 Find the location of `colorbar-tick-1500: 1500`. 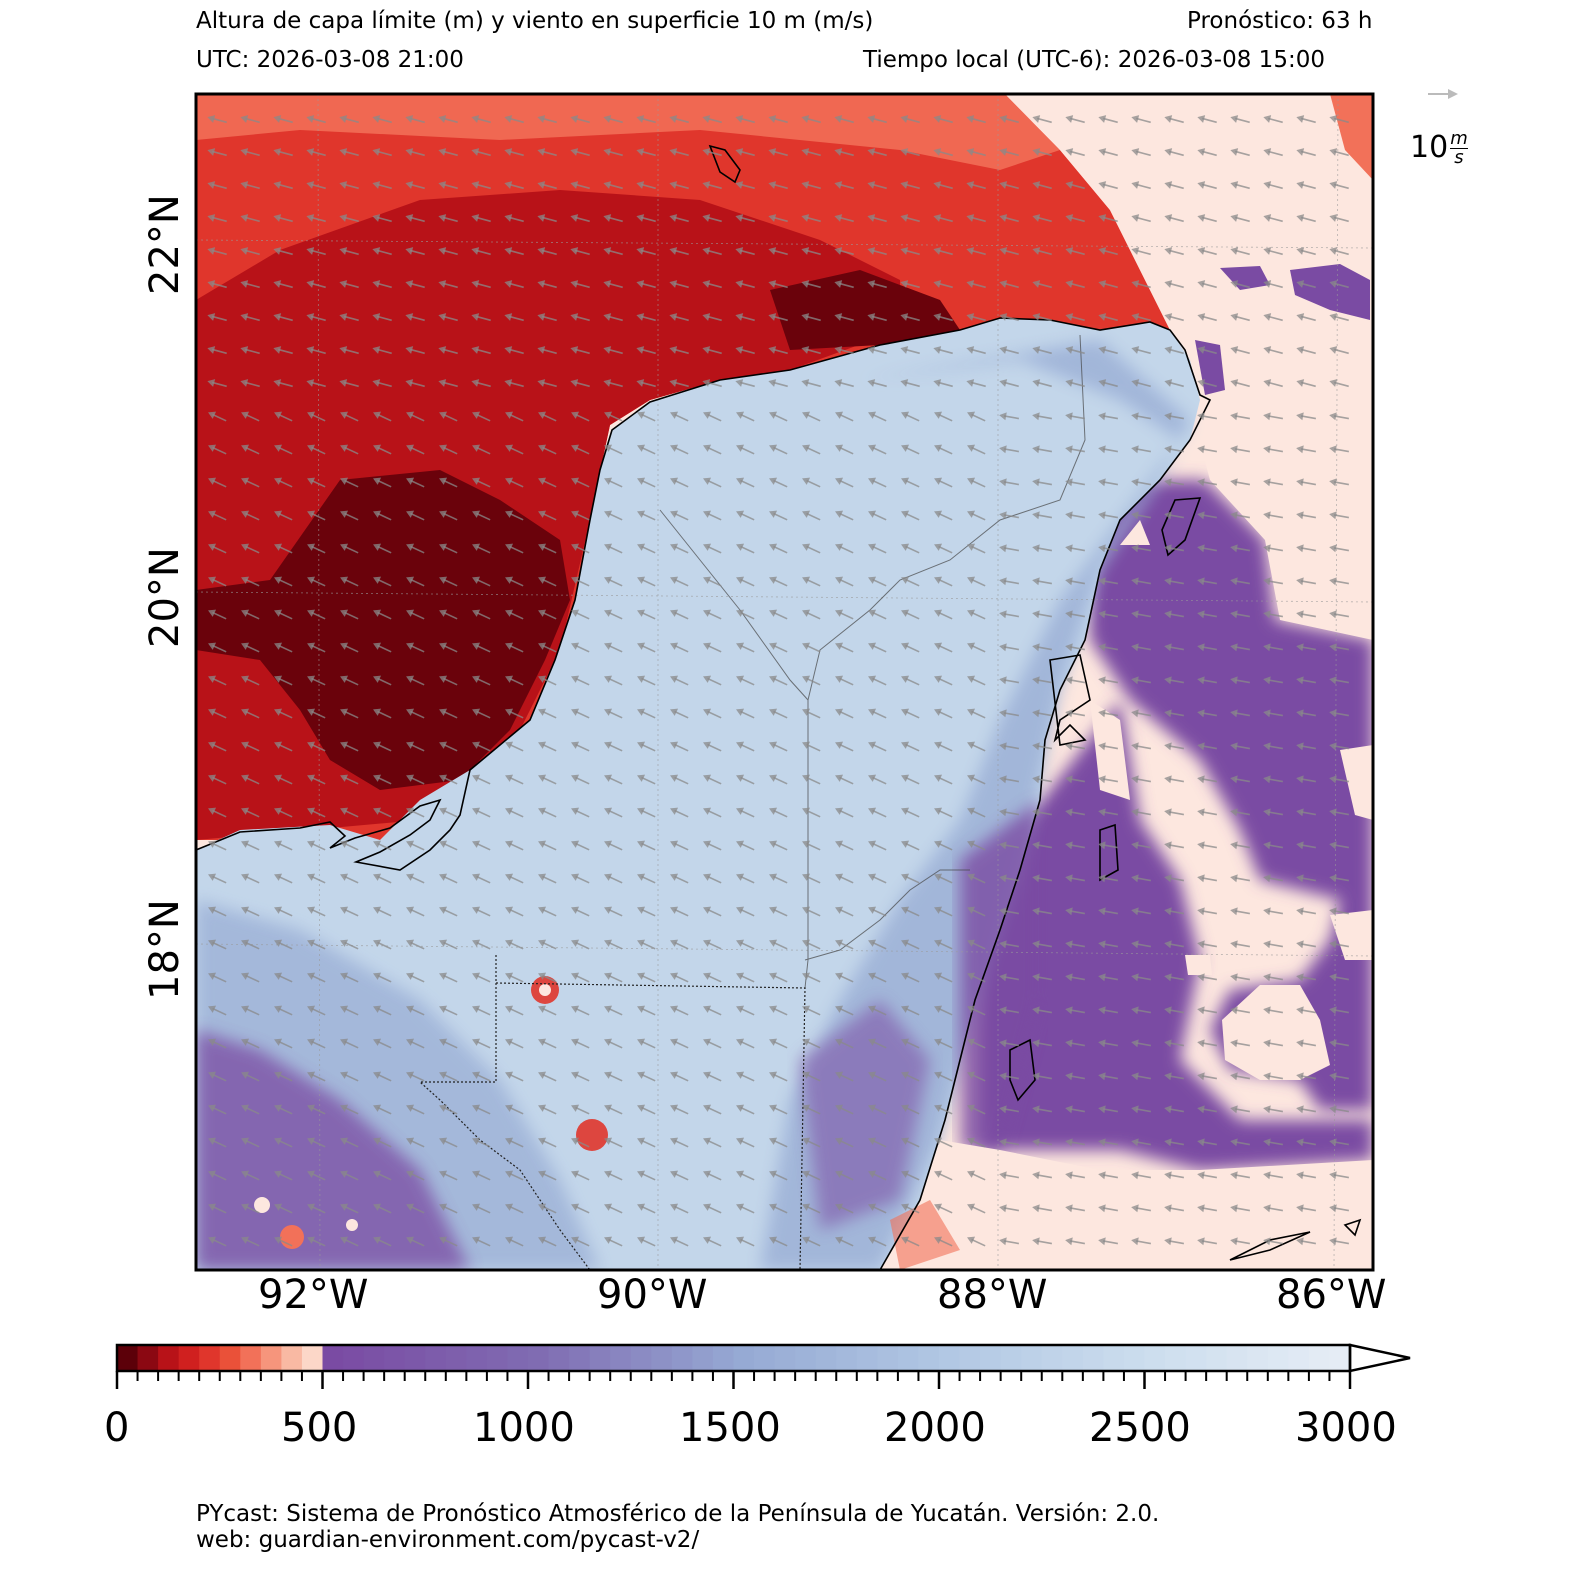

colorbar-tick-1500: 1500 is located at coordinates (730, 1428).